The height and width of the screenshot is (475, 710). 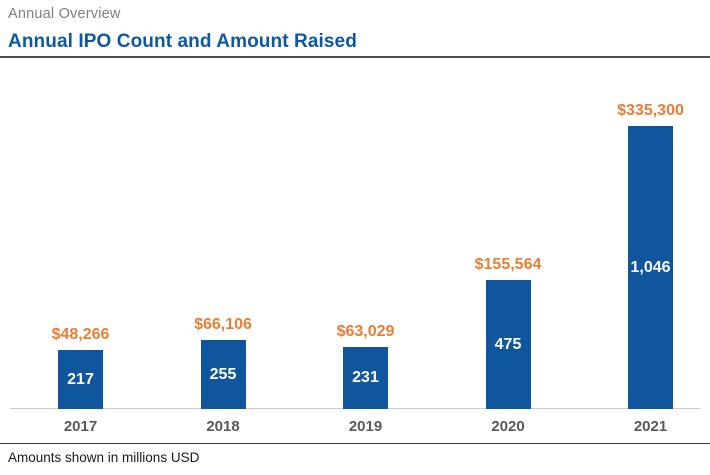 I want to click on x-tick-label-2021: 2021, so click(x=650, y=426).